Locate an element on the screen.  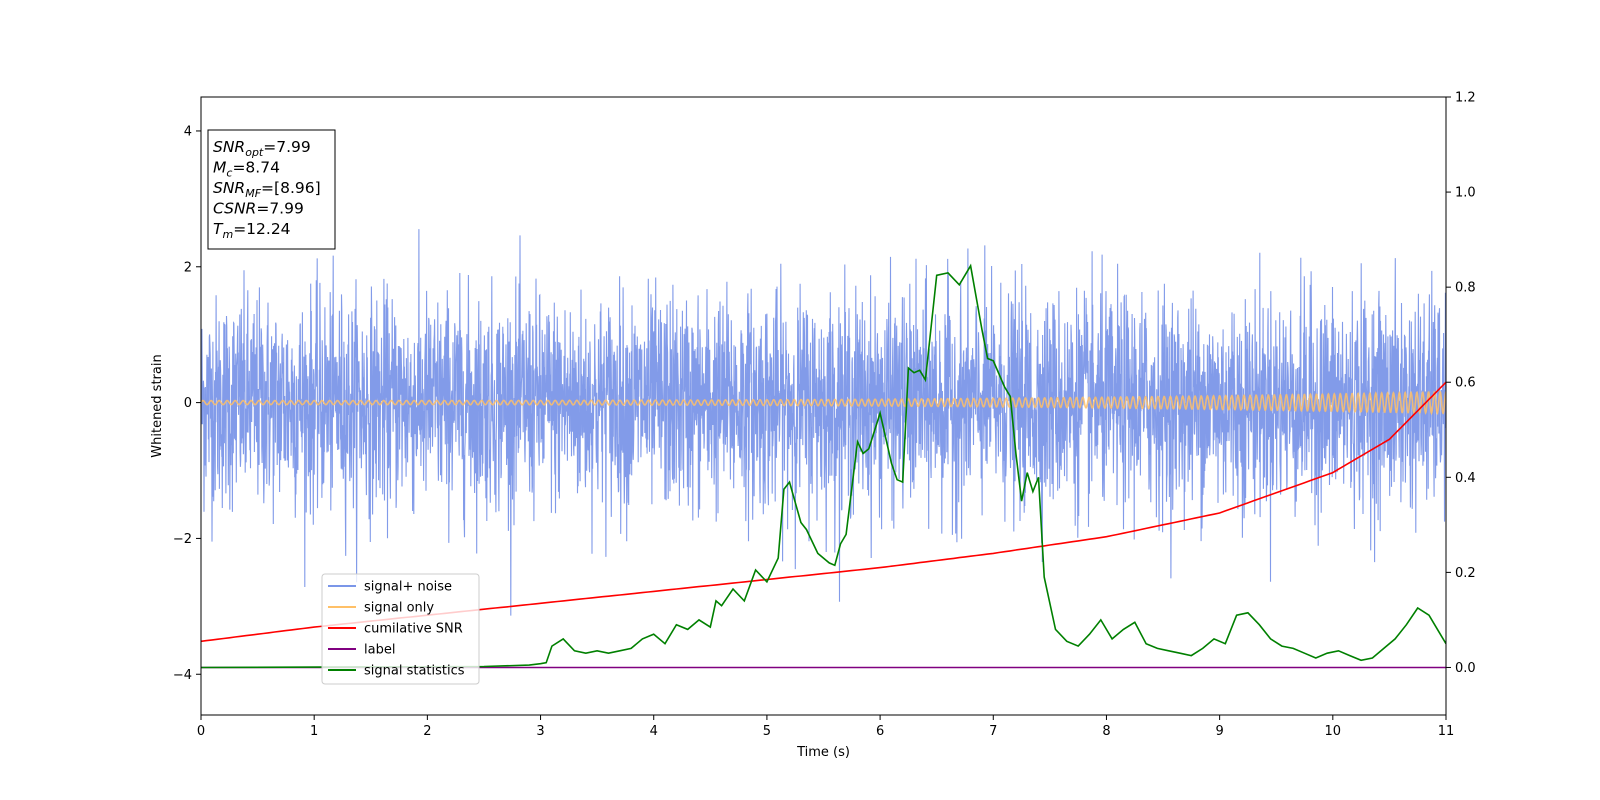
legend-label-signal-noise: signal+ noise is located at coordinates (408, 587).